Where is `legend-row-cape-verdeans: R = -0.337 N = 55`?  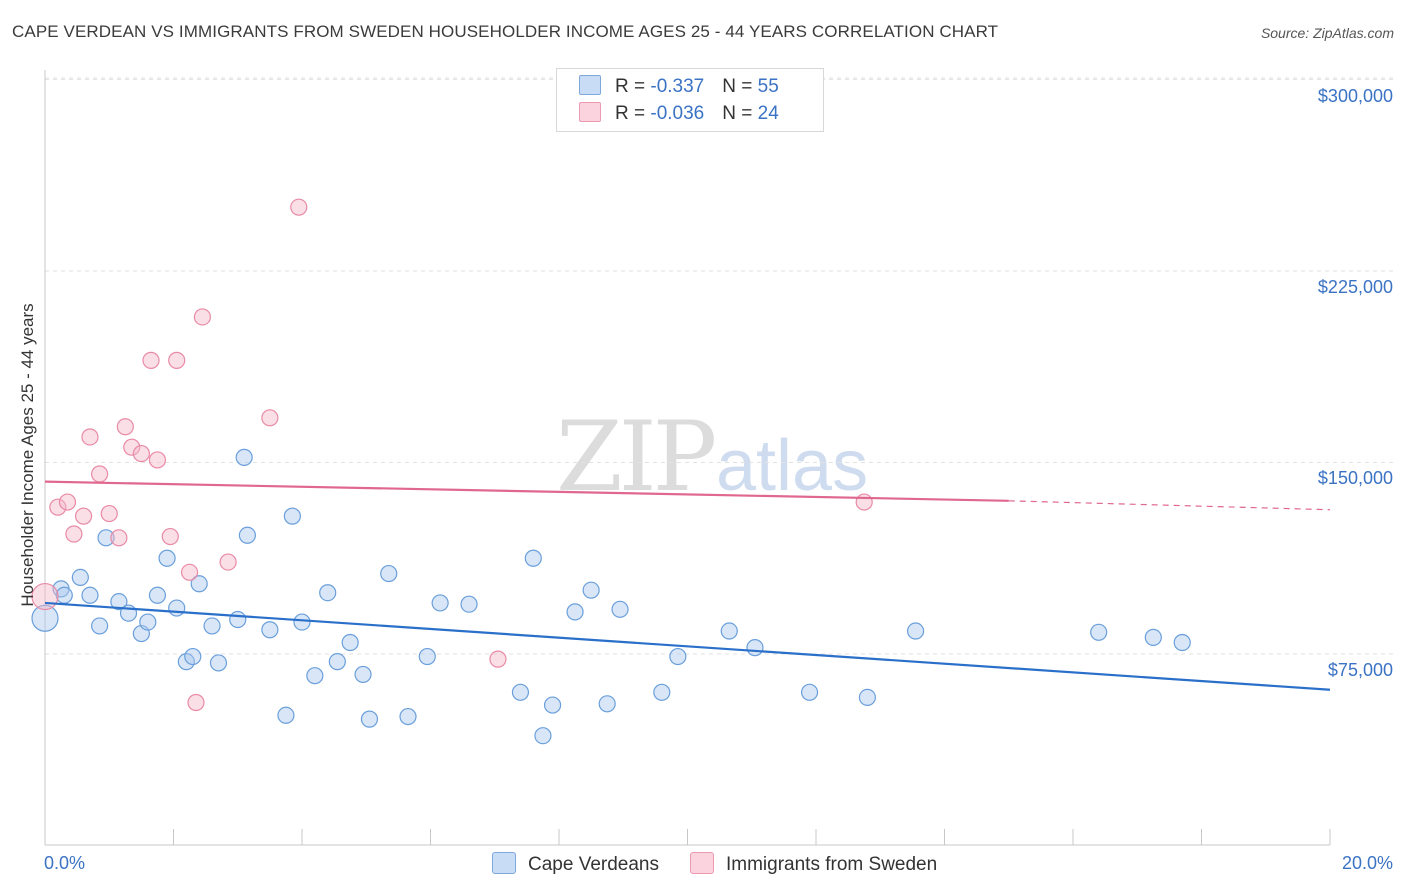
legend-row-cape-verdeans: R = -0.337 N = 55 is located at coordinates (679, 88).